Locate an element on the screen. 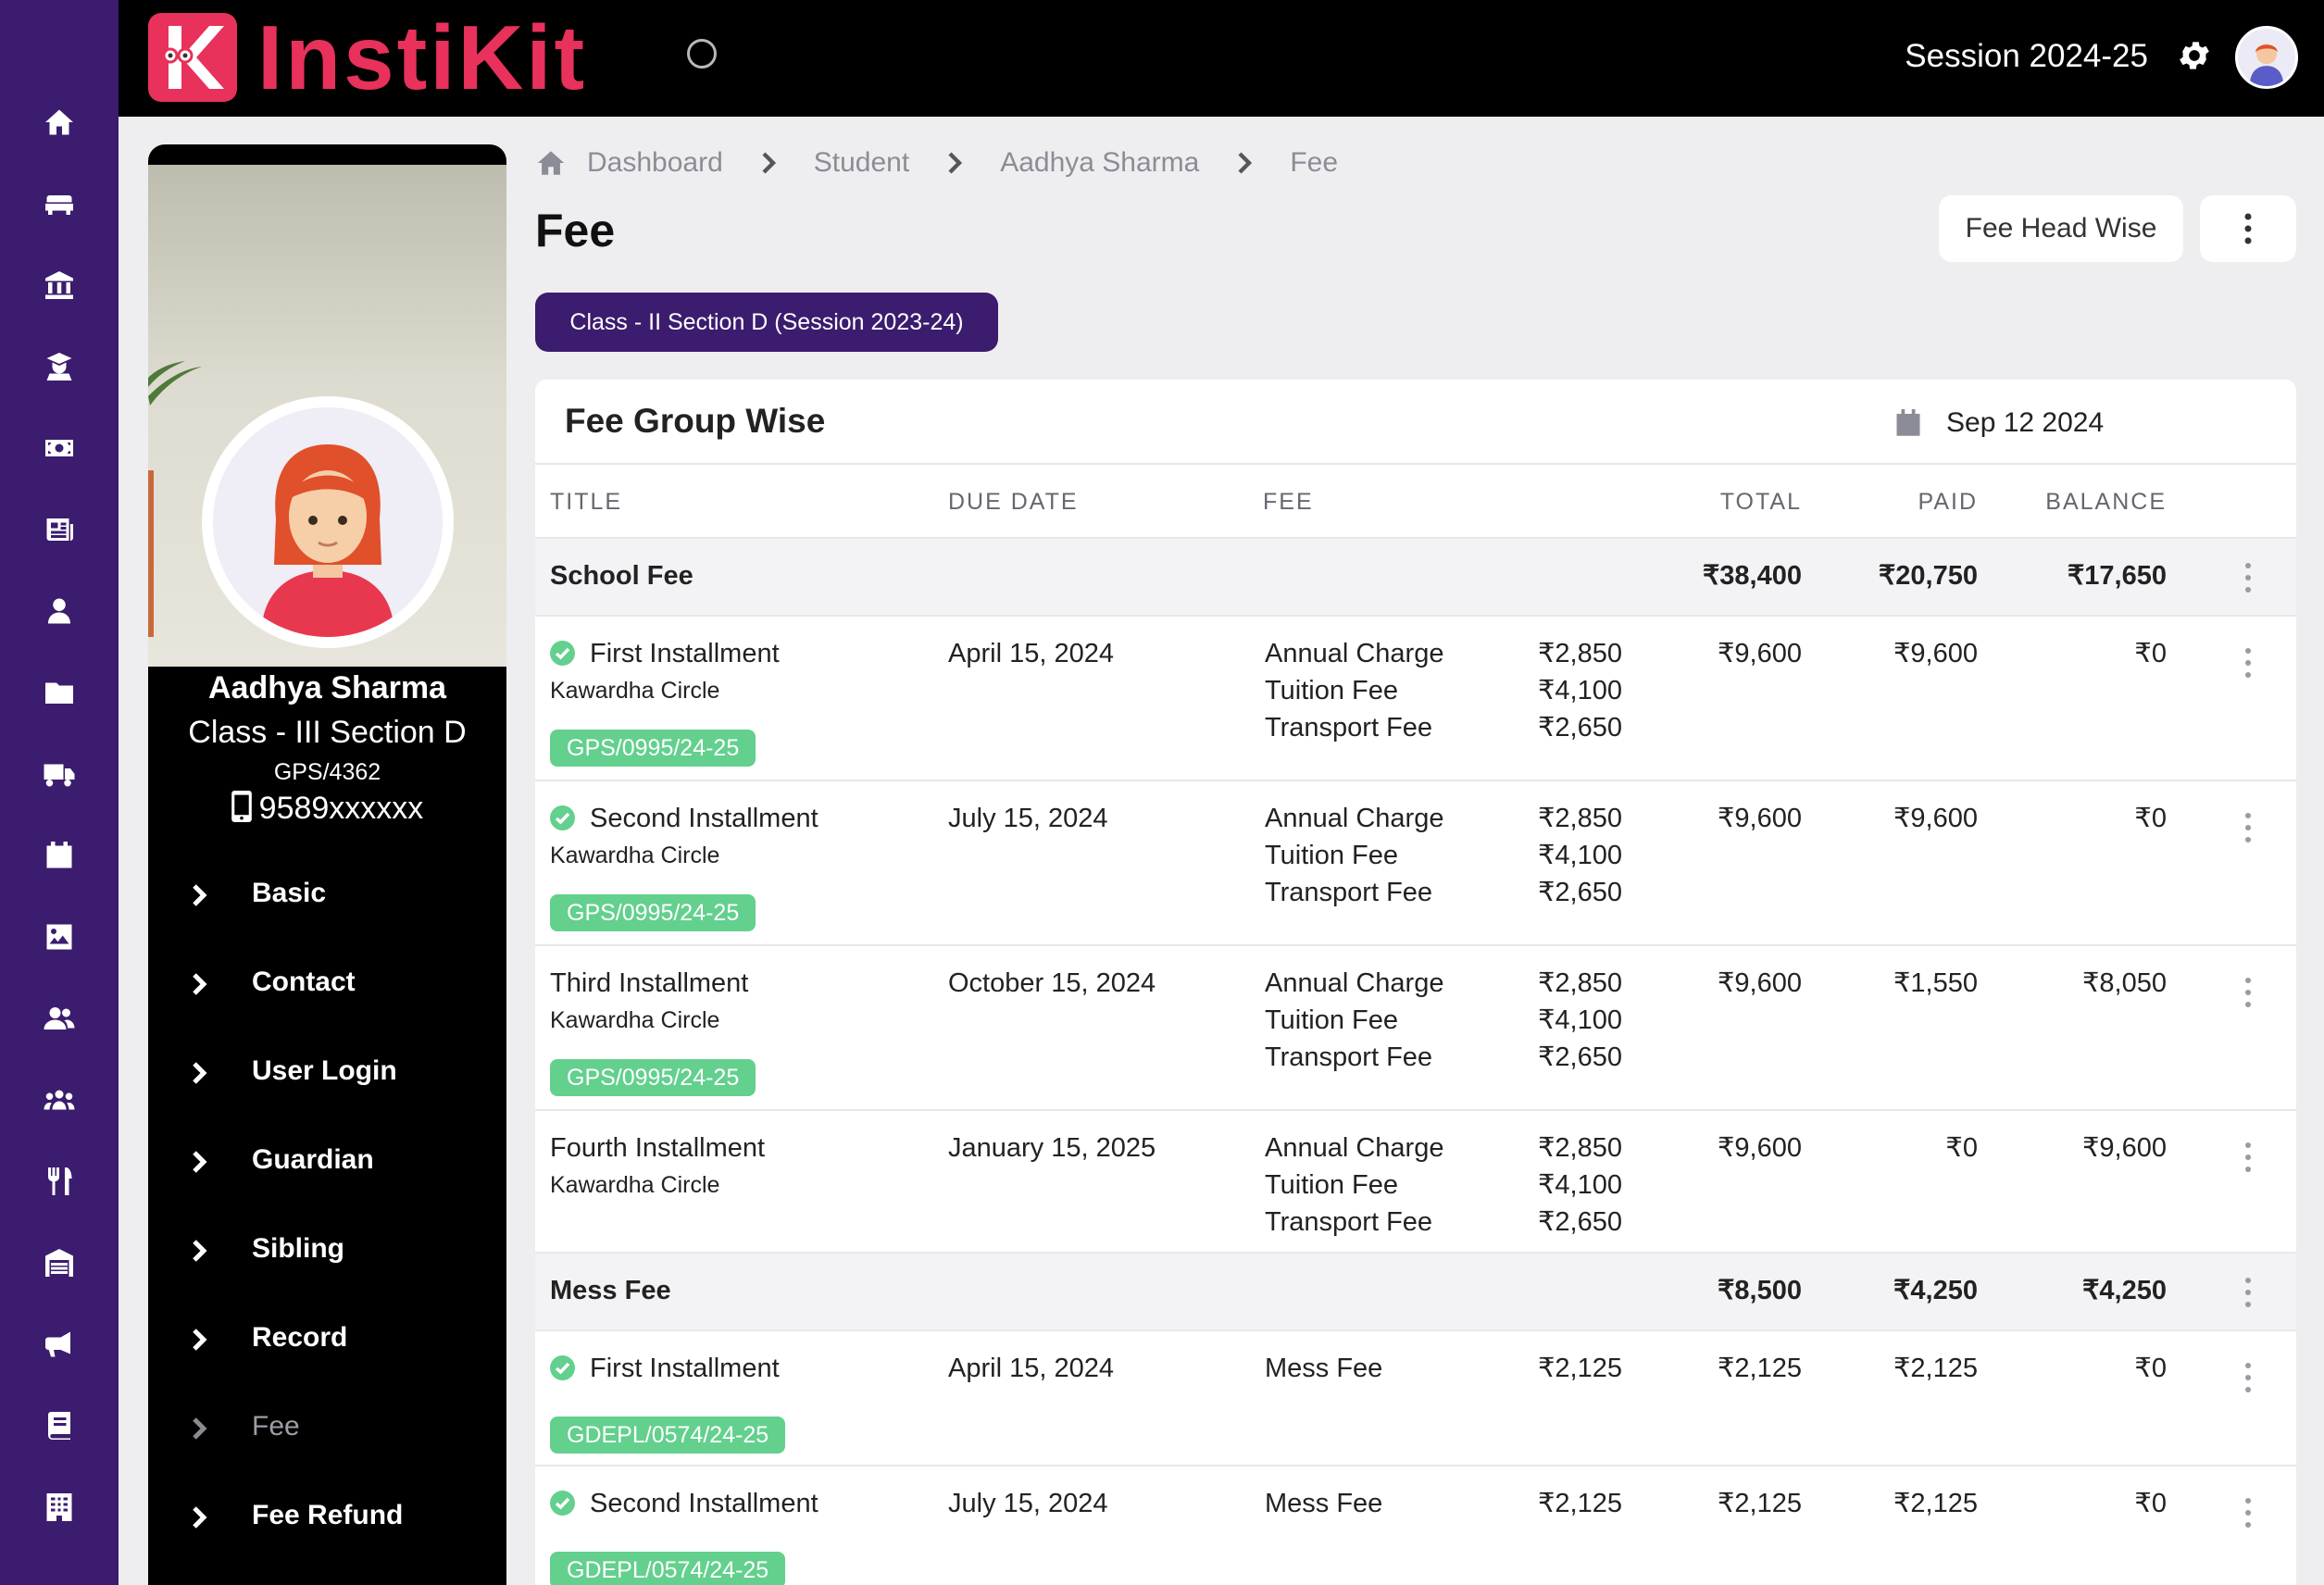  loading-indicator-icon is located at coordinates (702, 54).